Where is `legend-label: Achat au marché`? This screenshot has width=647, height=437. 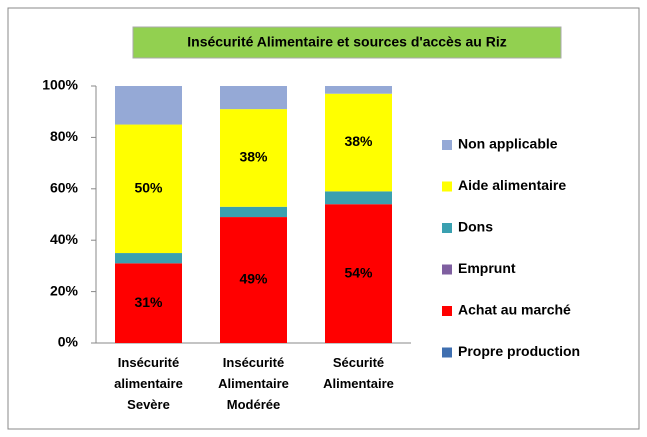
legend-label: Achat au marché is located at coordinates (514, 310).